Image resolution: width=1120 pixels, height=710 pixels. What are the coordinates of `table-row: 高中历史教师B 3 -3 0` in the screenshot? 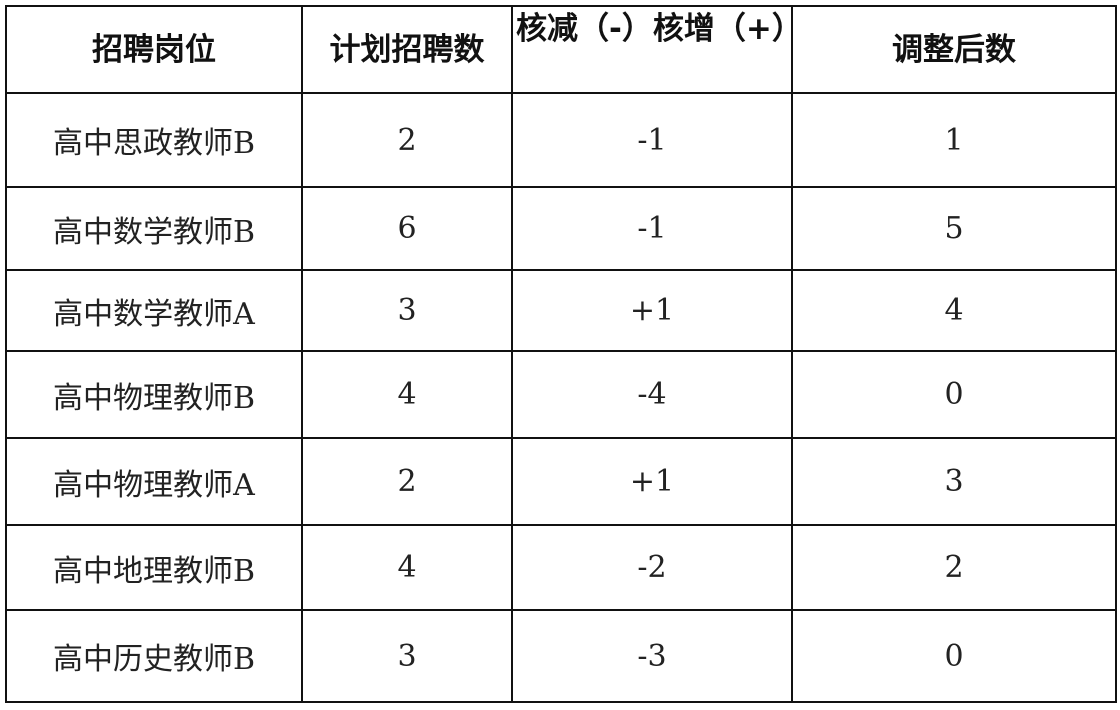 It's located at (561, 656).